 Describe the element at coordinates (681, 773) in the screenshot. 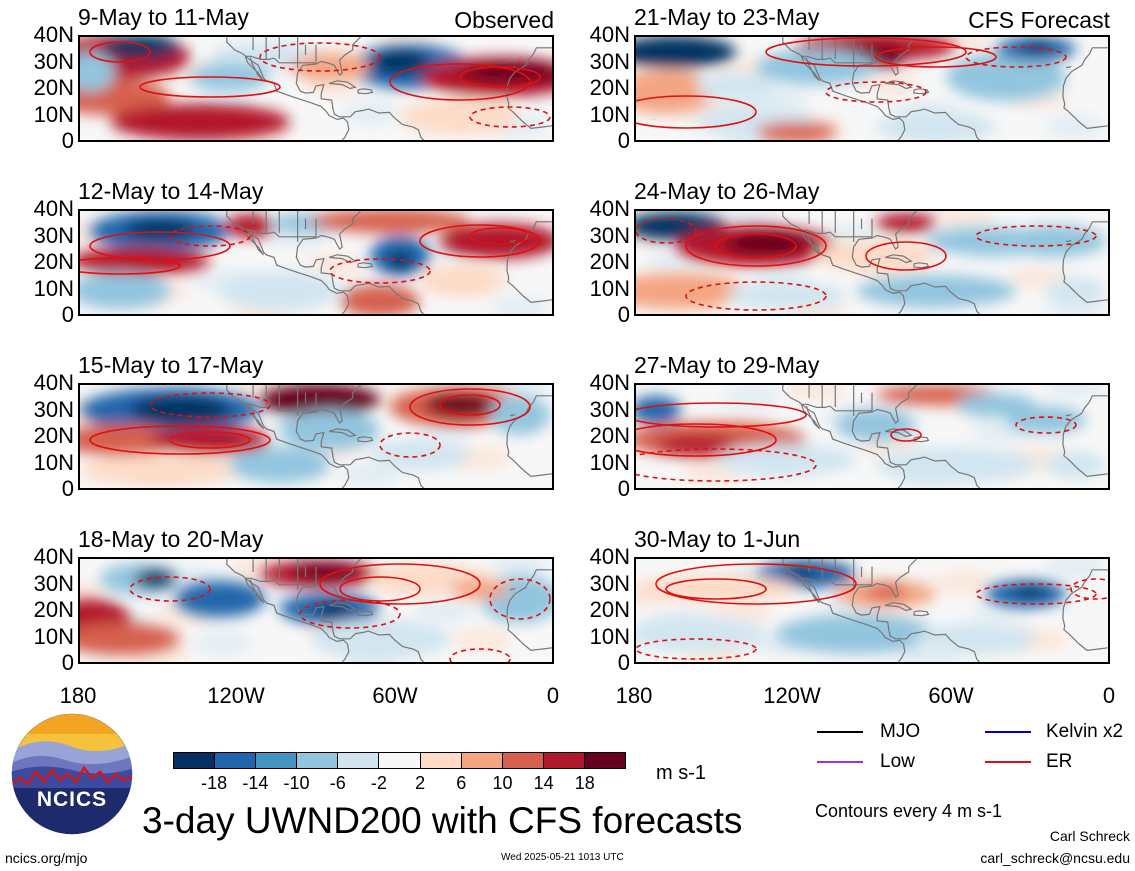

I see `colorbar-unit: m s-1` at that location.